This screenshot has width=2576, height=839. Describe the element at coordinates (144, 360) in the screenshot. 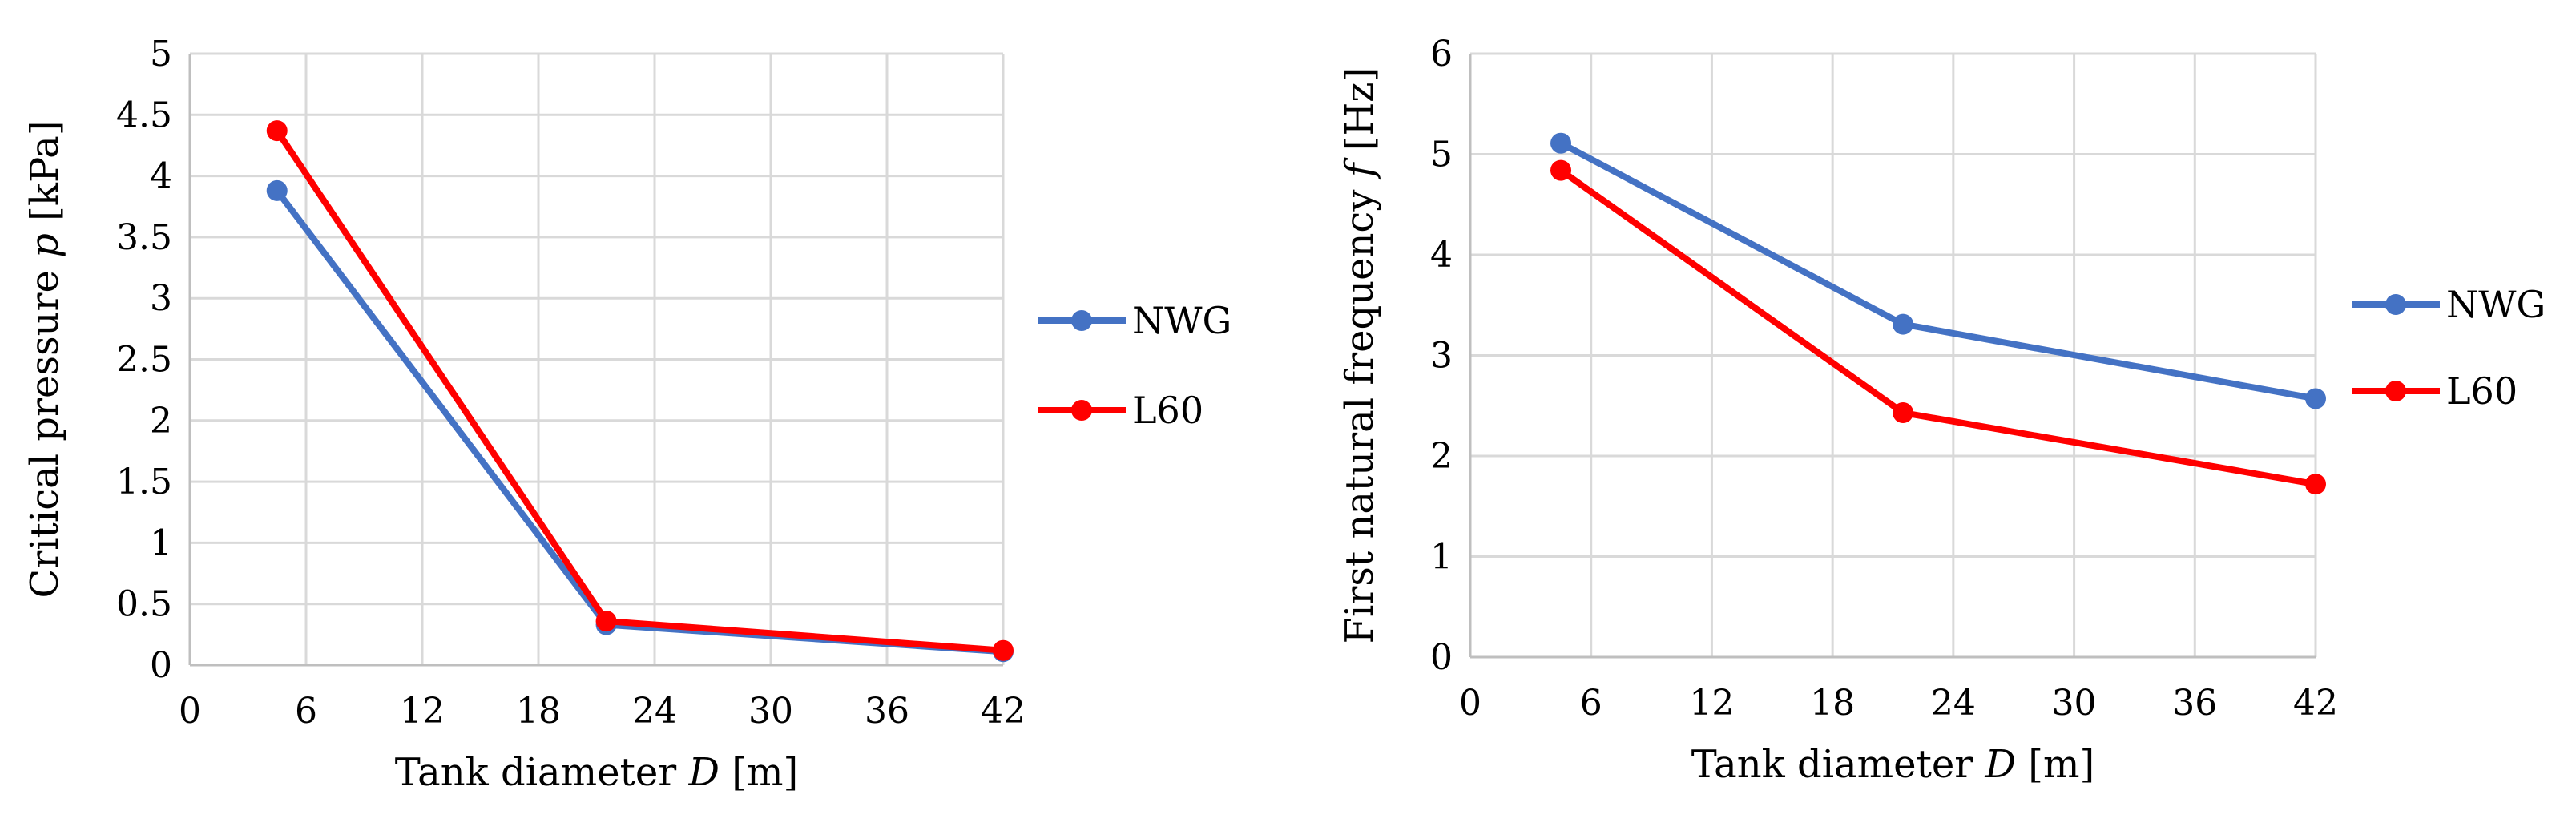

I see `y-tick-label: 2.5` at that location.